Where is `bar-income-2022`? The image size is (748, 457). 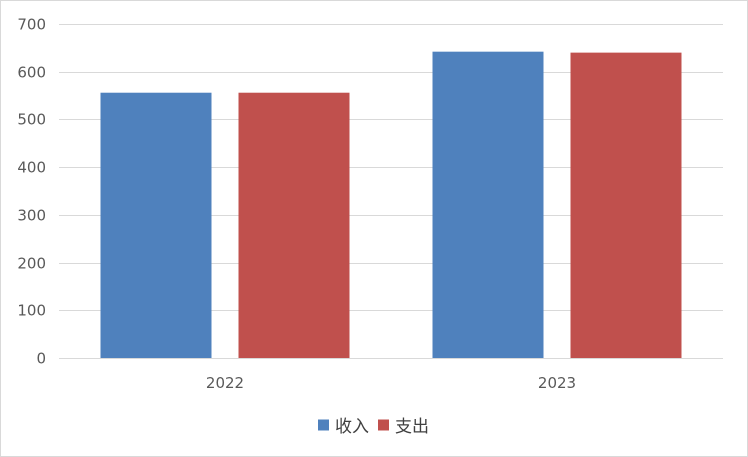 bar-income-2022 is located at coordinates (156, 225).